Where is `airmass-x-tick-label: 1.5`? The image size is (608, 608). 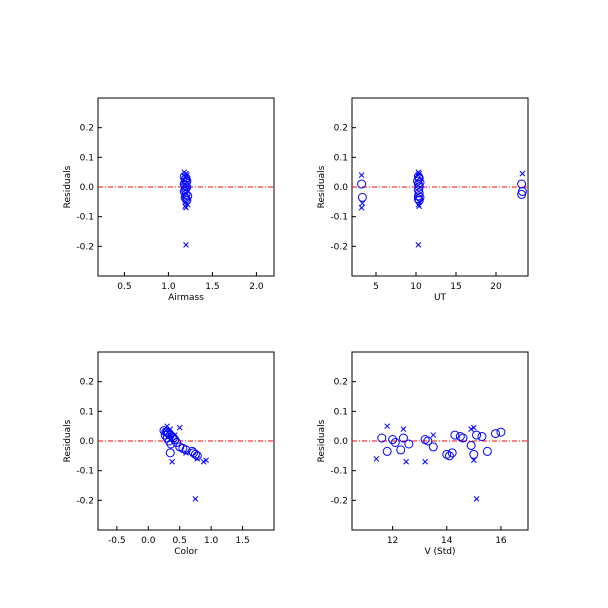
airmass-x-tick-label: 1.5 is located at coordinates (212, 287).